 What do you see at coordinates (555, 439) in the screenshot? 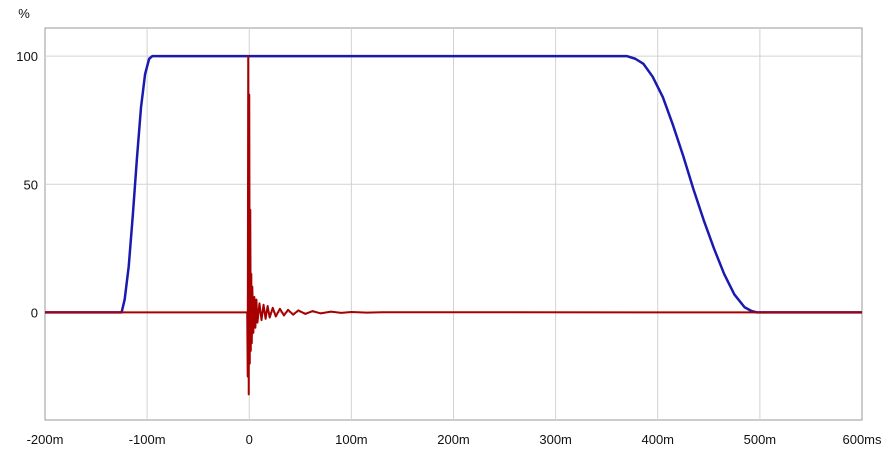
I see `x-tick-label: 300m` at bounding box center [555, 439].